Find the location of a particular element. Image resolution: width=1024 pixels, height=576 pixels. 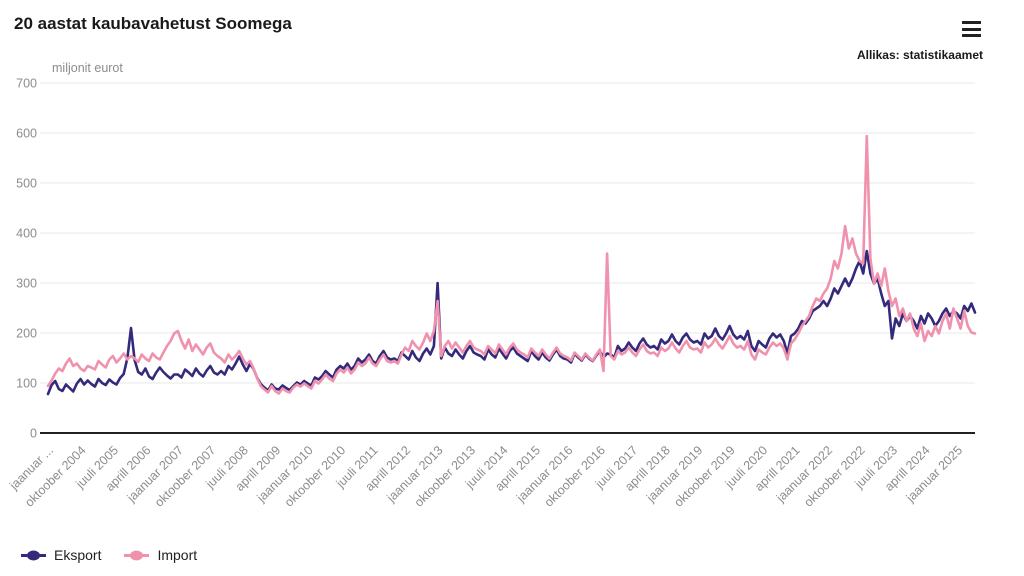

legend: Eksport Import is located at coordinates (108, 555).